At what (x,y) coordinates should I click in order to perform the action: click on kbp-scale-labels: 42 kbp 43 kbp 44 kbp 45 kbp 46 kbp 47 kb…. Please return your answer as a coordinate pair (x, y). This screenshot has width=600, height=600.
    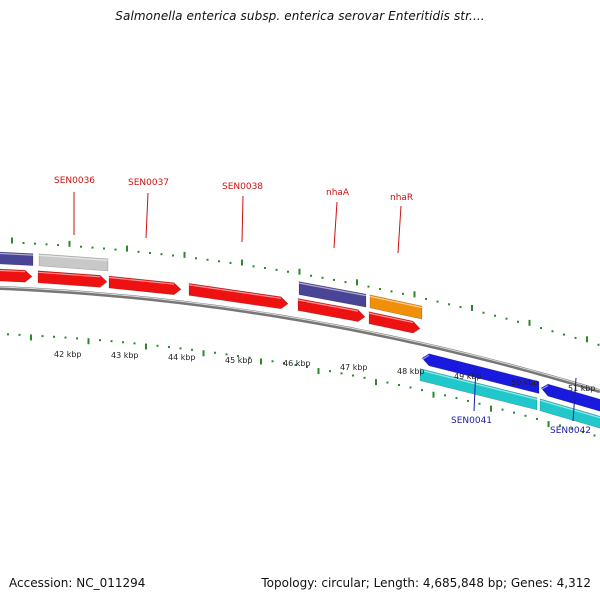
    Looking at the image, I should click on (325, 371).